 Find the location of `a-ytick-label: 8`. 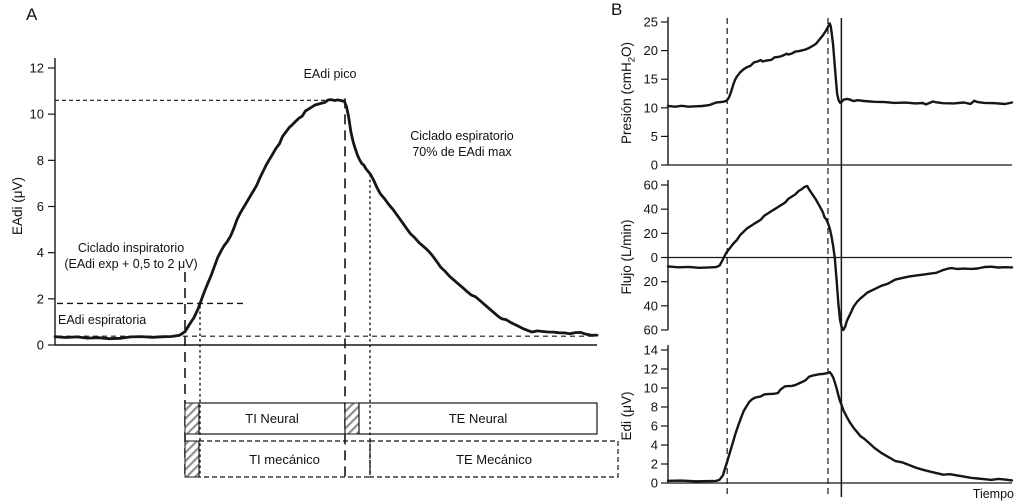

a-ytick-label: 8 is located at coordinates (40, 160).